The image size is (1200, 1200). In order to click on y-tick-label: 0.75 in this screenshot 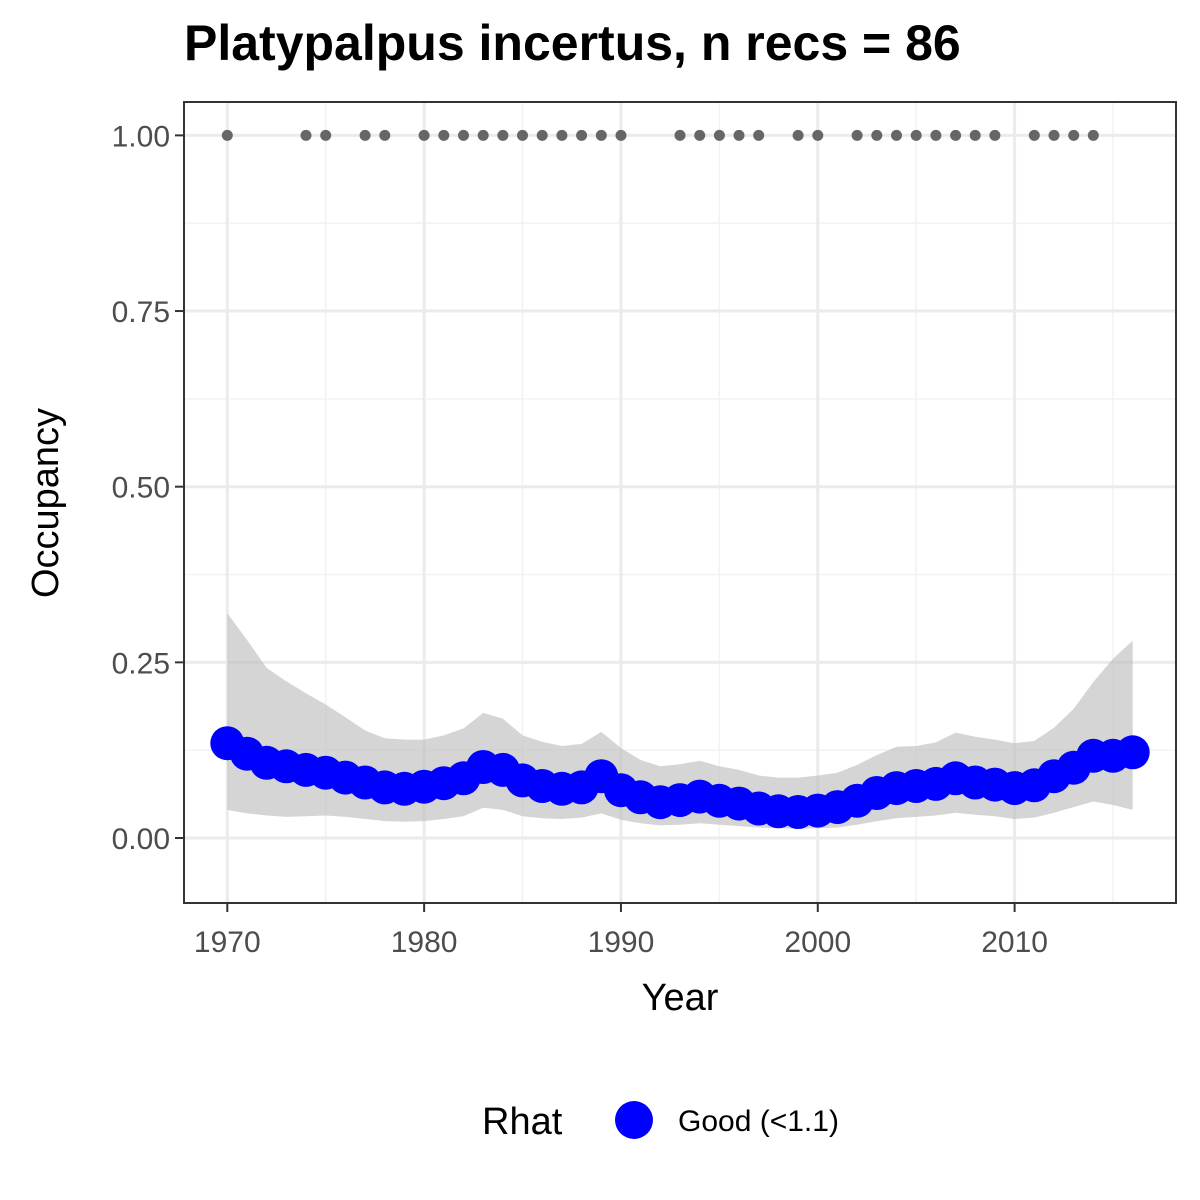, I will do `click(141, 312)`.